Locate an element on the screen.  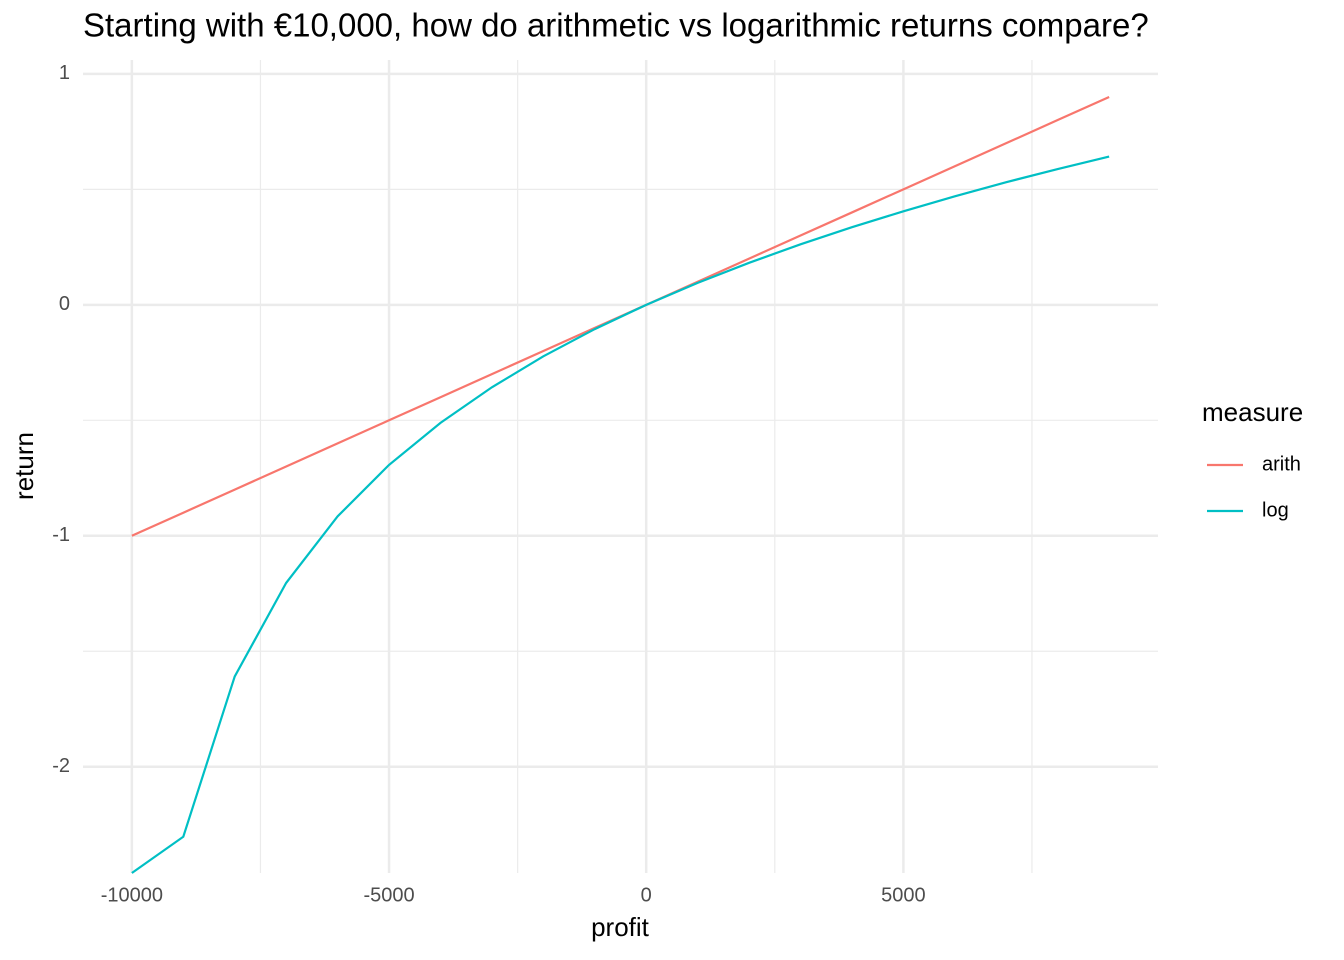
legend-label: arith is located at coordinates (1281, 464).